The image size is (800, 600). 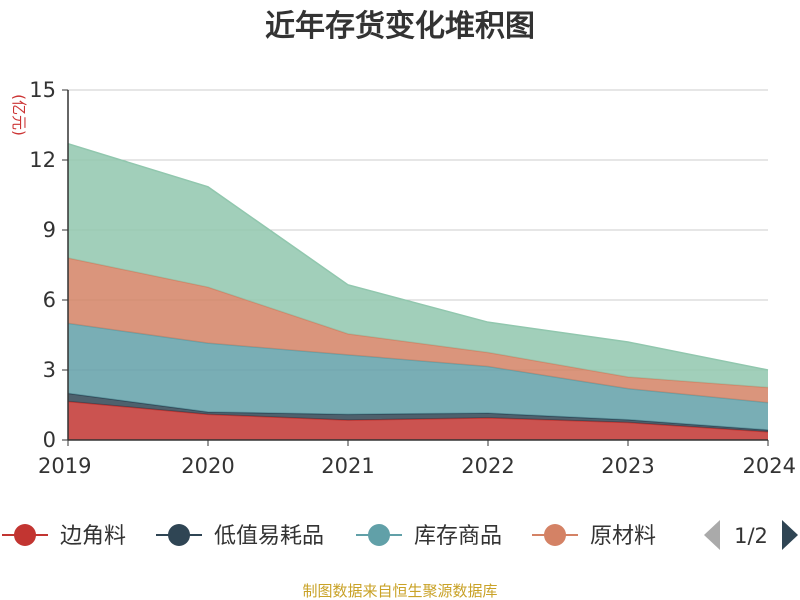 What do you see at coordinates (49, 370) in the screenshot?
I see `y-tick-label: 3` at bounding box center [49, 370].